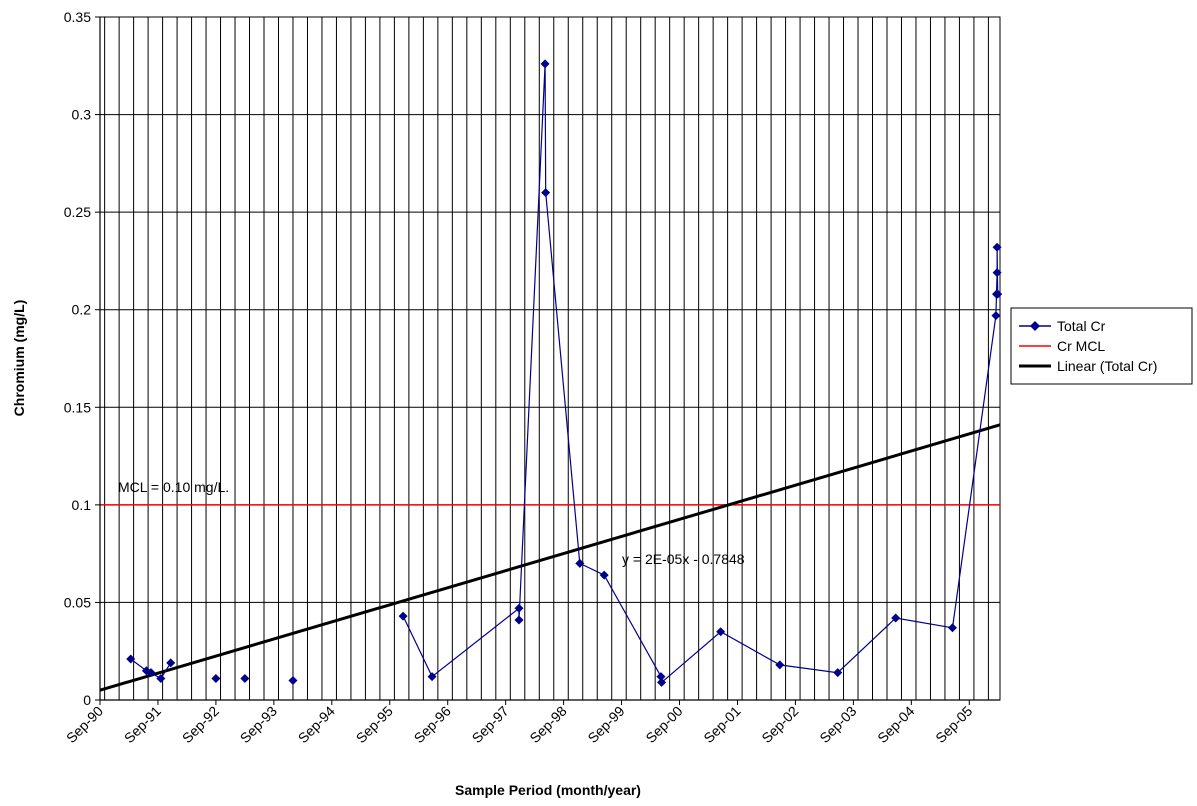  Describe the element at coordinates (1081, 326) in the screenshot. I see `legend-label-total-cr: Total Cr` at that location.